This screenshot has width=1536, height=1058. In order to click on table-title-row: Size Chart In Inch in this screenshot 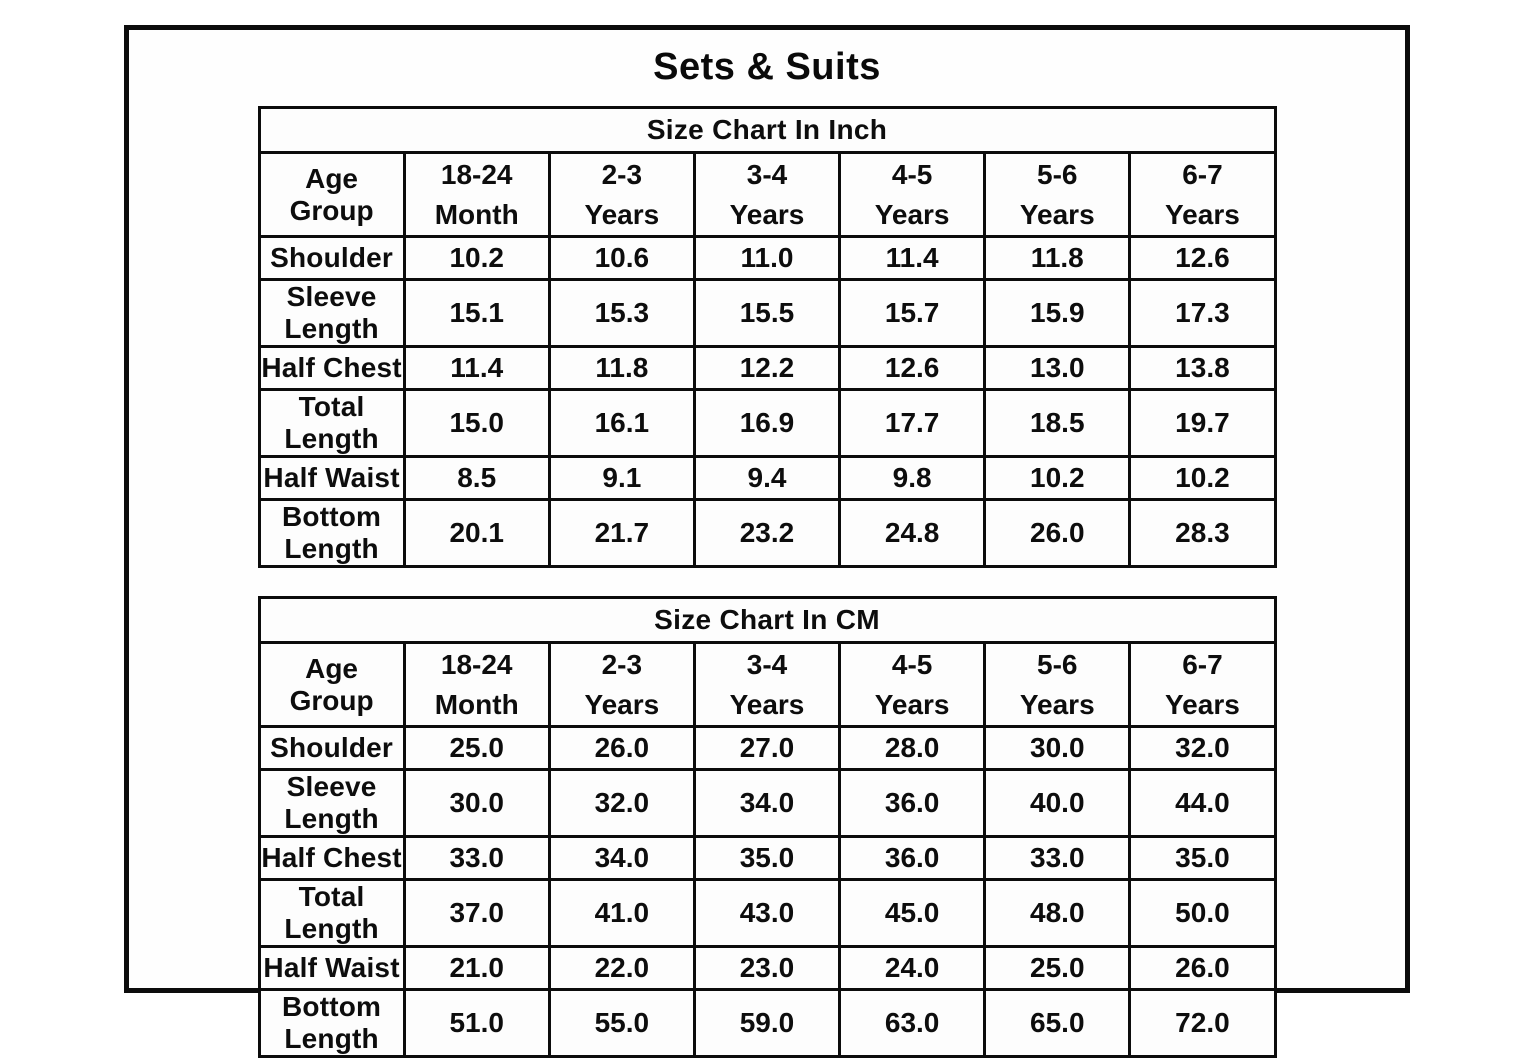, I will do `click(767, 130)`.